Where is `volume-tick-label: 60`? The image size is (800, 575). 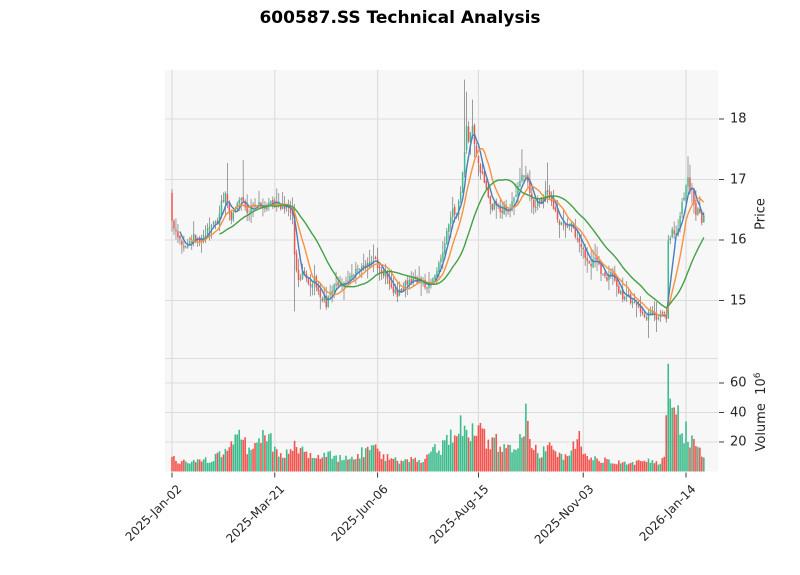 volume-tick-label: 60 is located at coordinates (738, 383).